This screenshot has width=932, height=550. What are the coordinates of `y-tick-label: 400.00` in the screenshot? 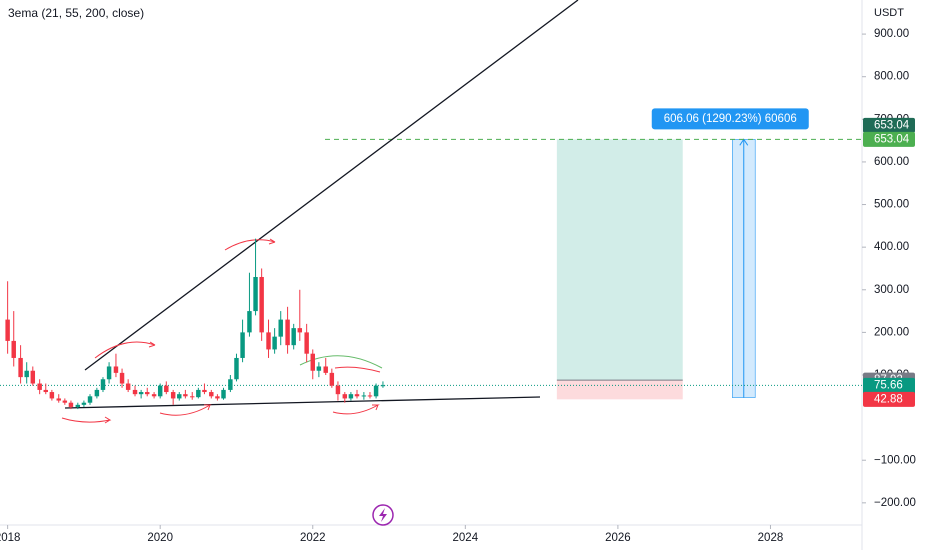 It's located at (891, 247).